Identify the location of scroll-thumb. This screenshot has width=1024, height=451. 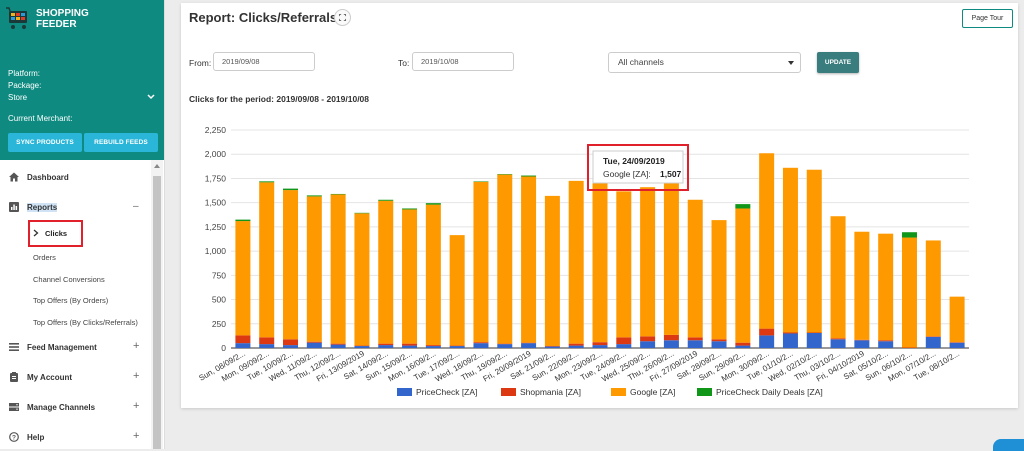
(157, 312).